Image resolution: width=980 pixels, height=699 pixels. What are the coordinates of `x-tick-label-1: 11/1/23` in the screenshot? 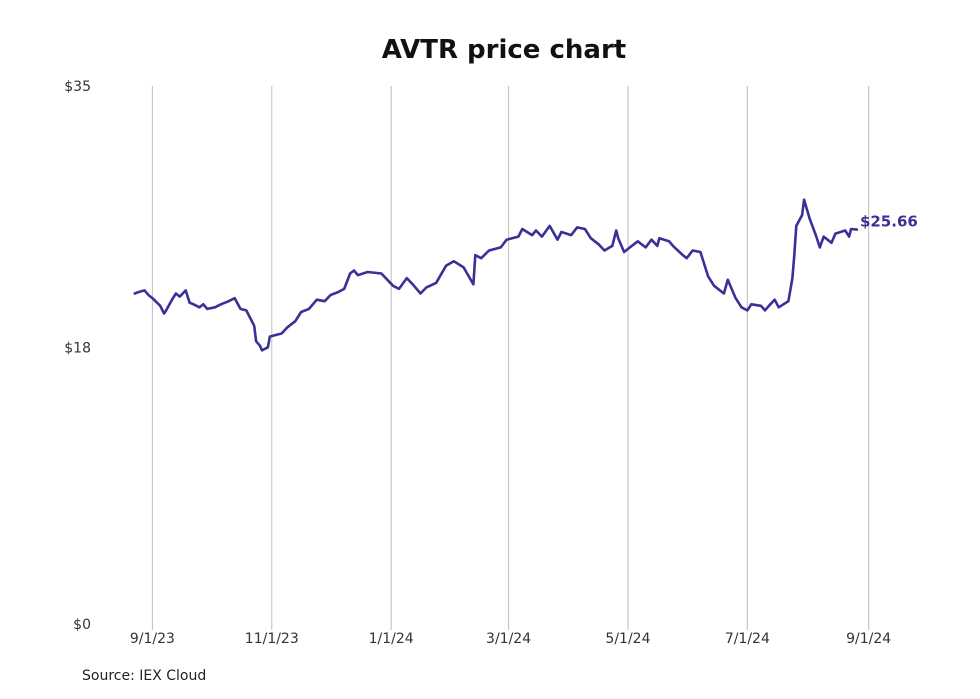 It's located at (272, 639).